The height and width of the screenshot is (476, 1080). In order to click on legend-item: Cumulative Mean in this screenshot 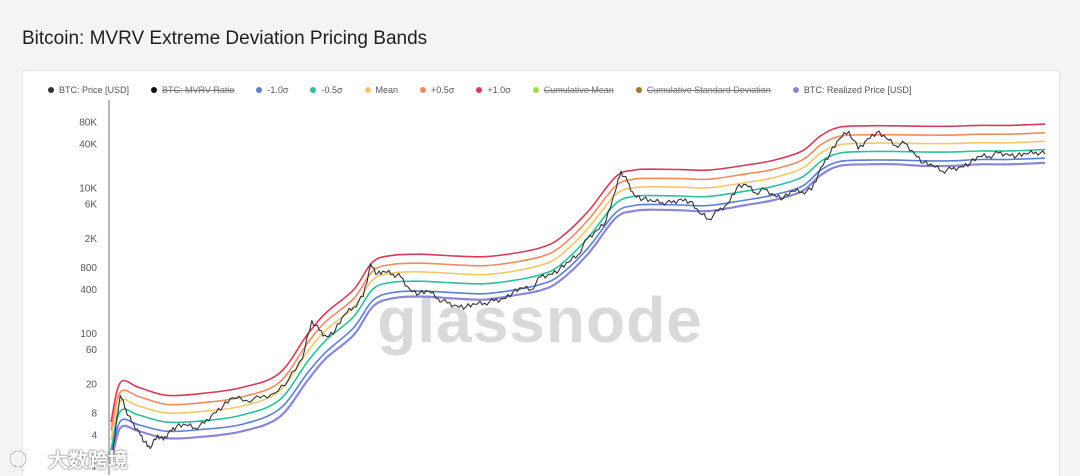, I will do `click(573, 90)`.